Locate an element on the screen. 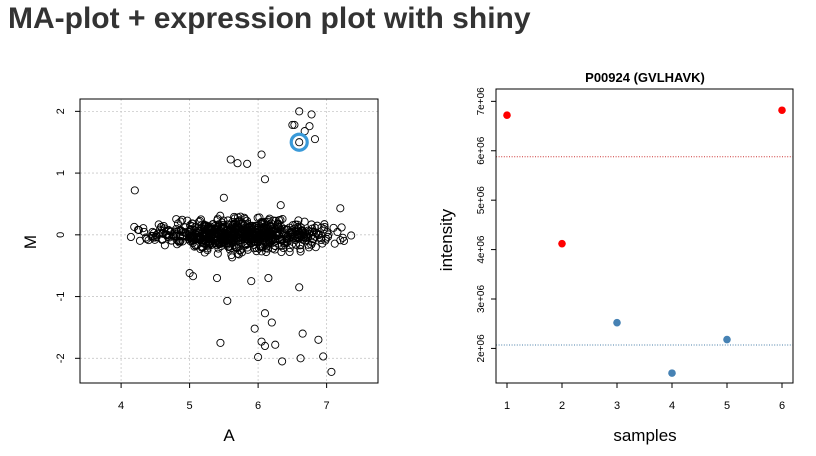 The height and width of the screenshot is (456, 816). app-title: MA-plot + expression plot with shiny is located at coordinates (269, 18).